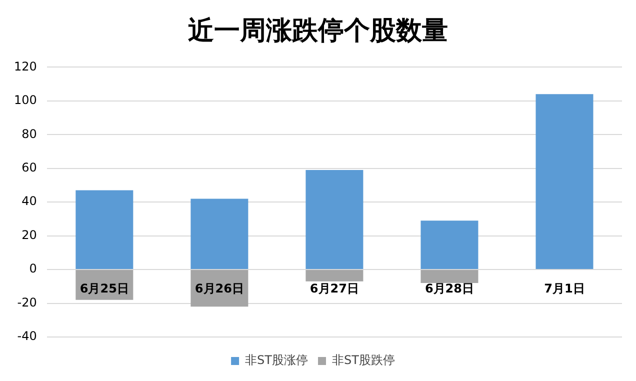  What do you see at coordinates (29, 167) in the screenshot?
I see `y-tick-label: 60` at bounding box center [29, 167].